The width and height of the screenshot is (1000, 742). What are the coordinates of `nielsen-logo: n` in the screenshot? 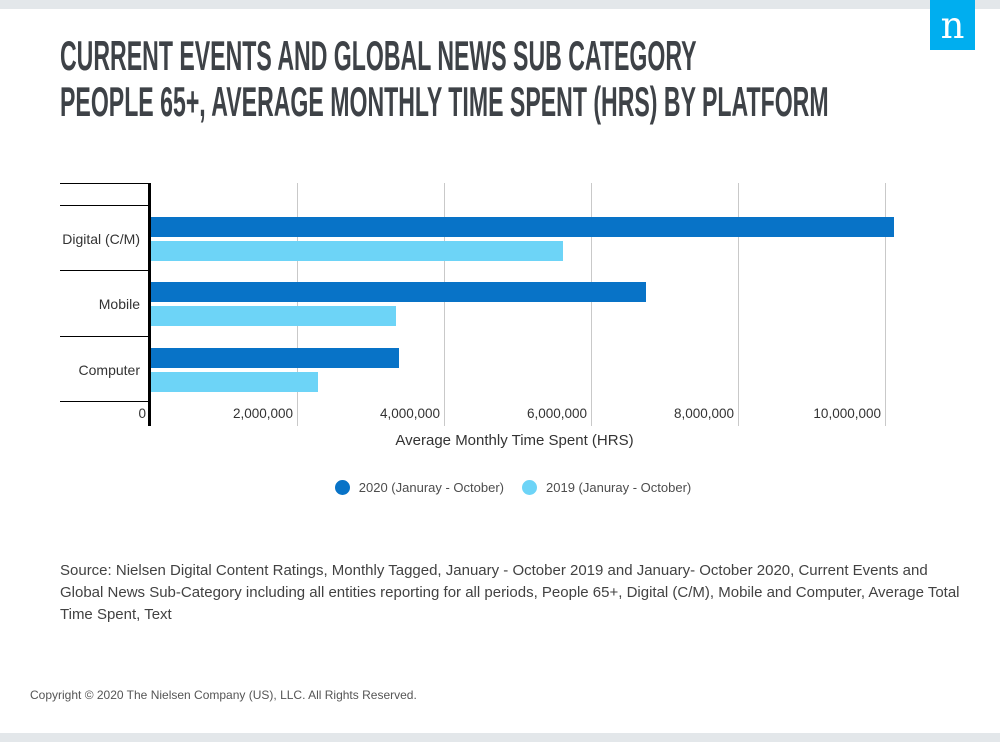 It's located at (952, 25).